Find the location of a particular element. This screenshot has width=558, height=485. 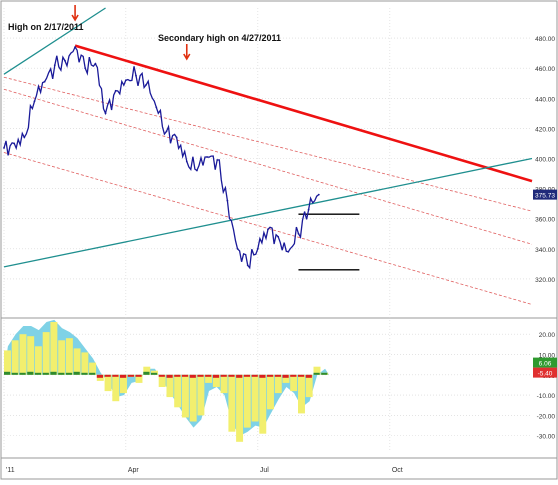

osc-y-tick-label: 20.00 is located at coordinates (547, 335).